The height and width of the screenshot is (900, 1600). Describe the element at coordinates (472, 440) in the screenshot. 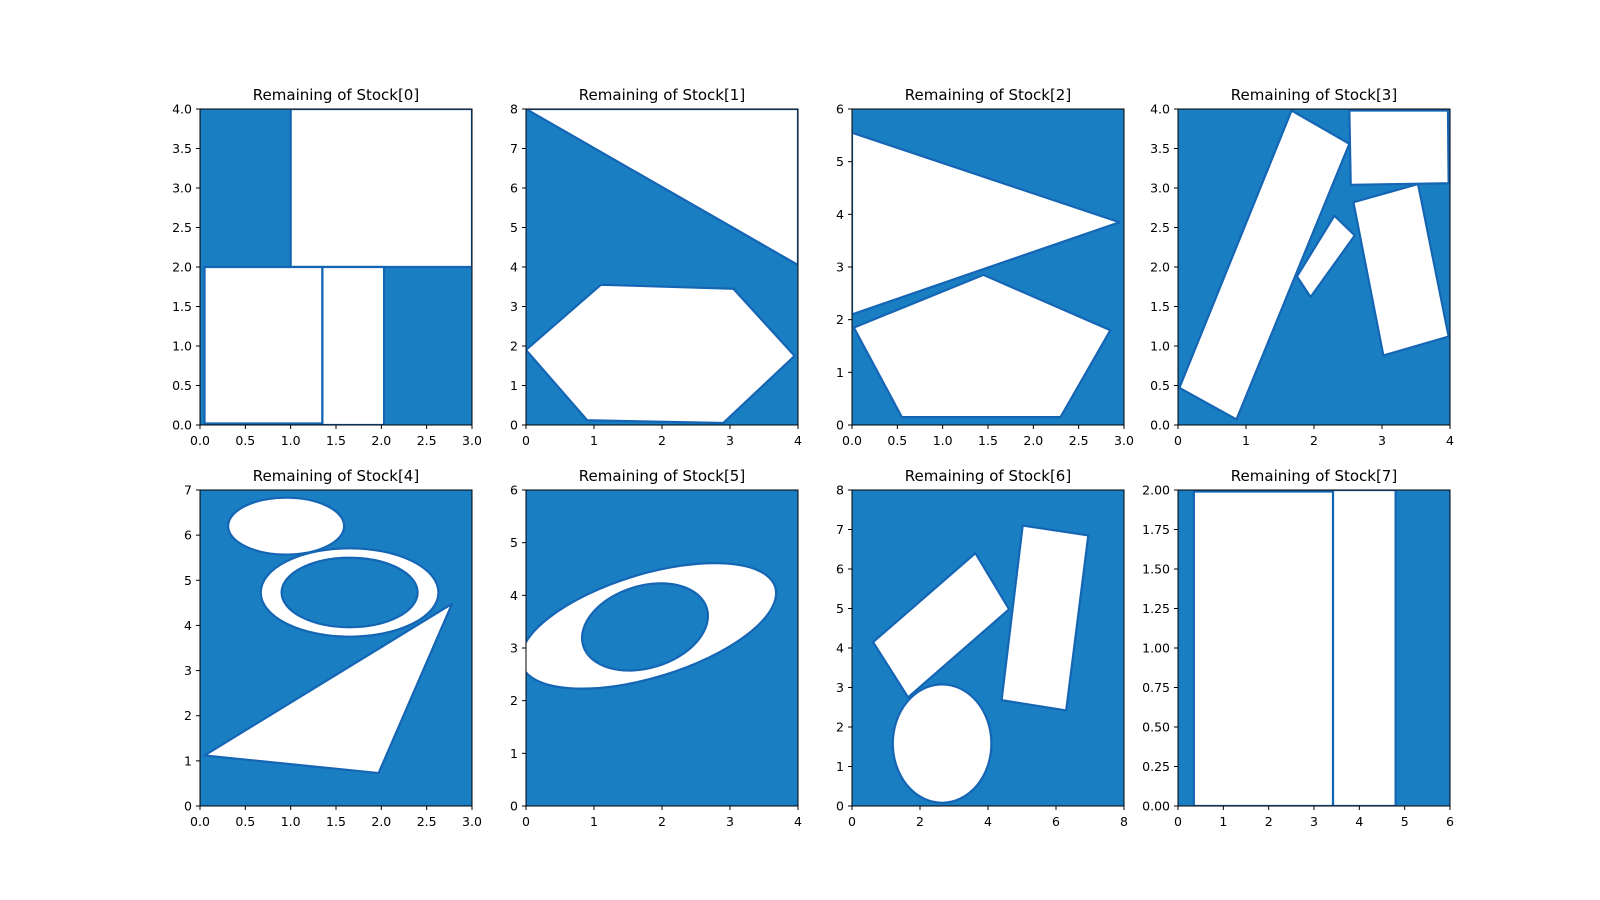

I see `x-tick-label-0-6: 3.0` at that location.